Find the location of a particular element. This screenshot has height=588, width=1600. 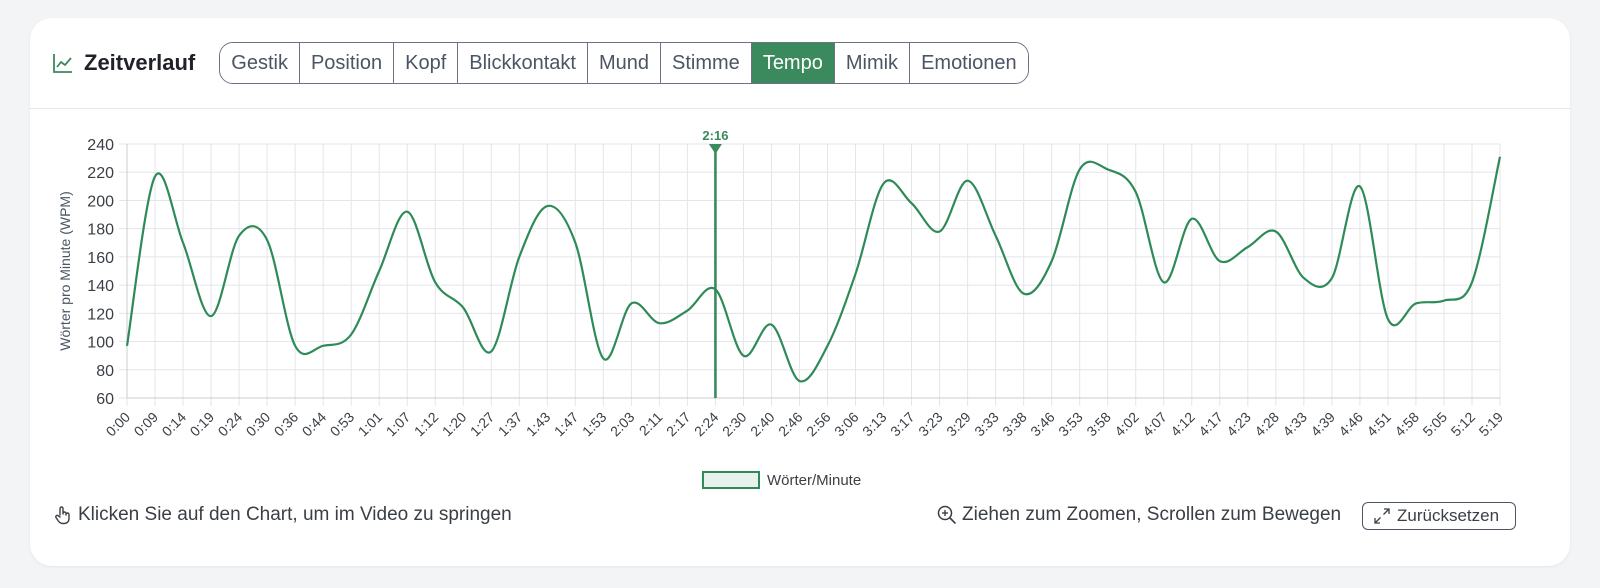

y-tick-label: 60 is located at coordinates (105, 399).